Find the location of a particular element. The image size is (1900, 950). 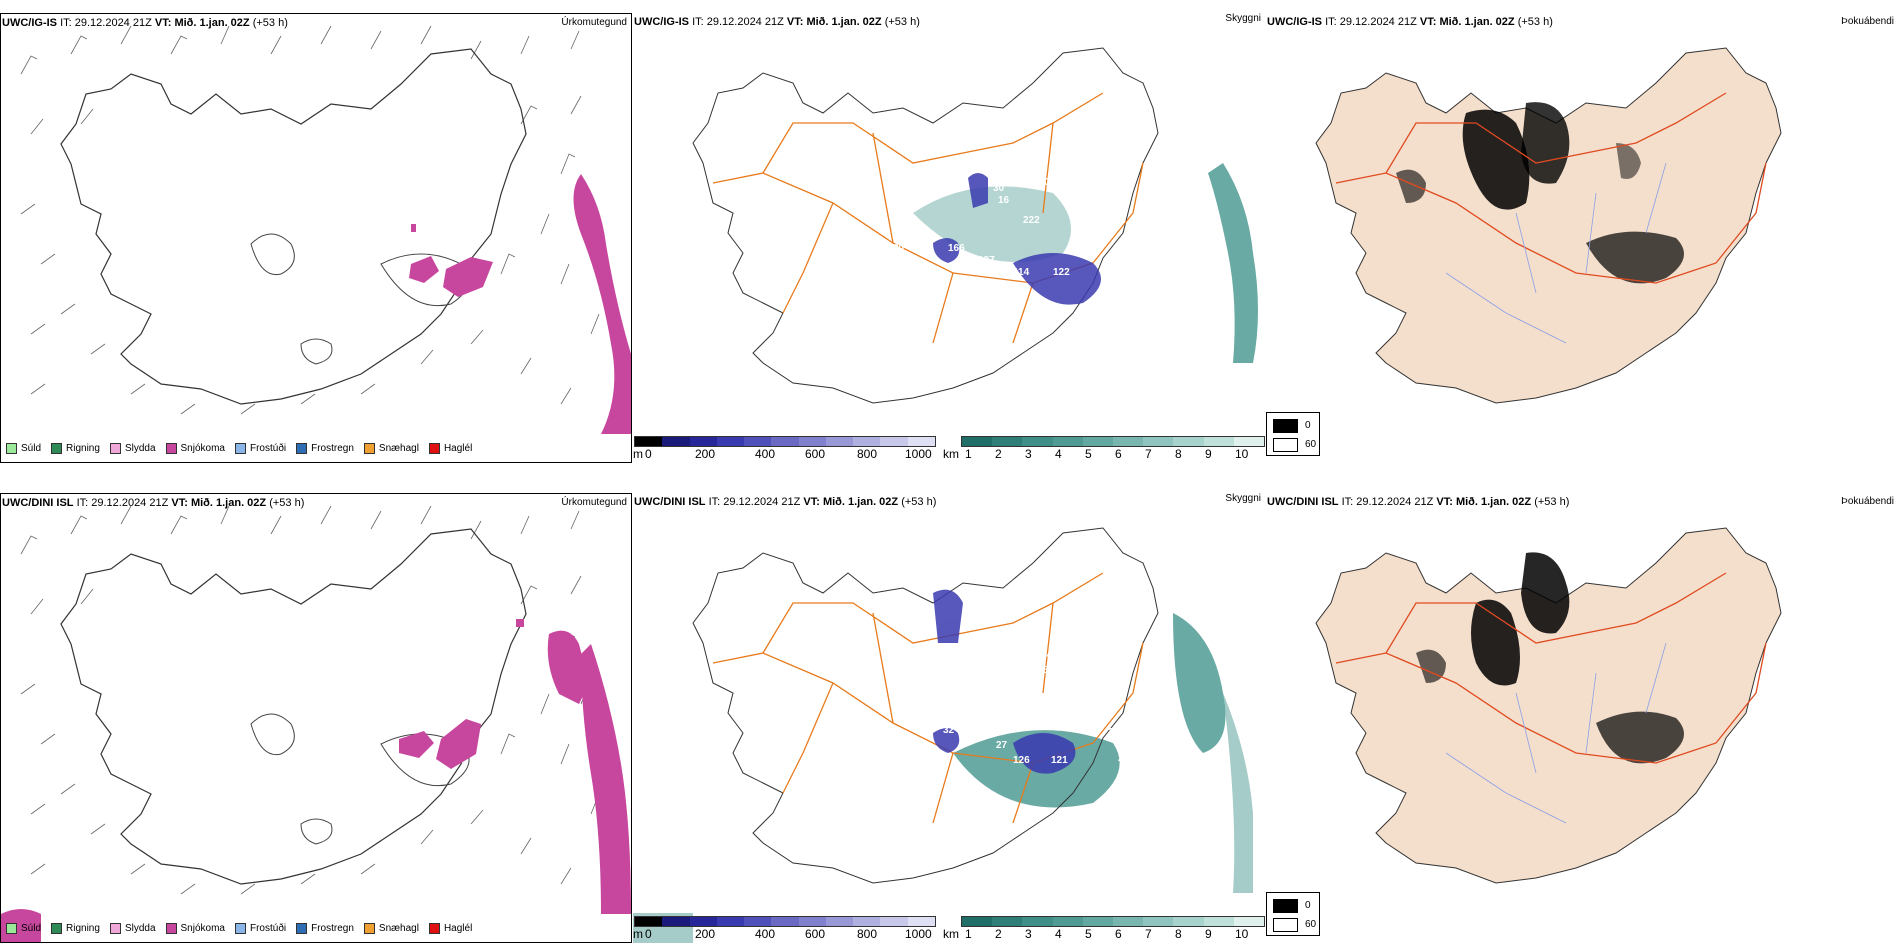

cloud-number: 823 is located at coordinates (1081, 160).